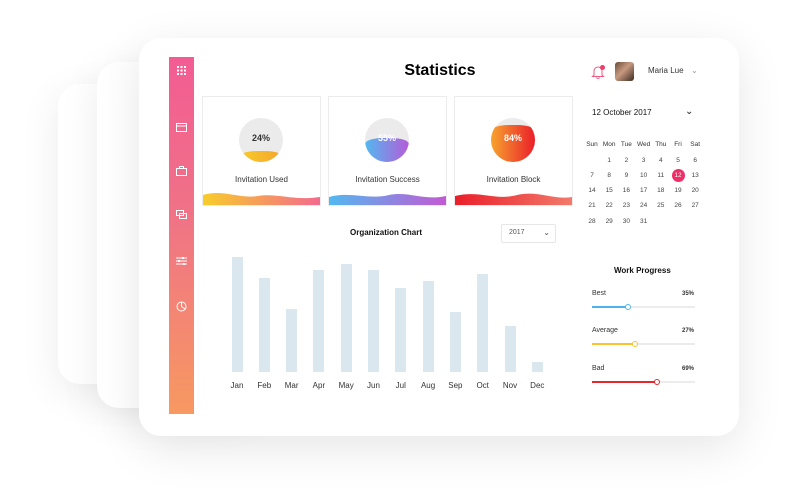  Describe the element at coordinates (387, 179) in the screenshot. I see `stat-label: Invitation Success` at that location.